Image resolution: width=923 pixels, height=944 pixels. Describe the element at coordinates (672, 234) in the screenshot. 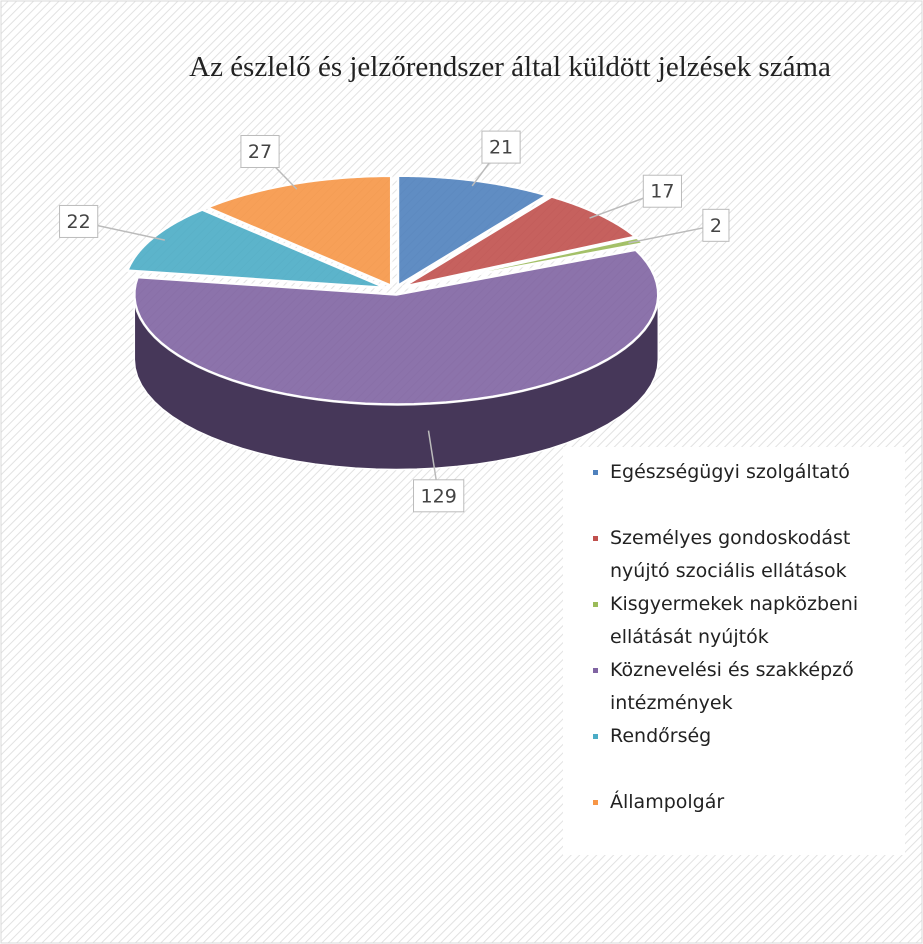

I see `leader-line` at that location.